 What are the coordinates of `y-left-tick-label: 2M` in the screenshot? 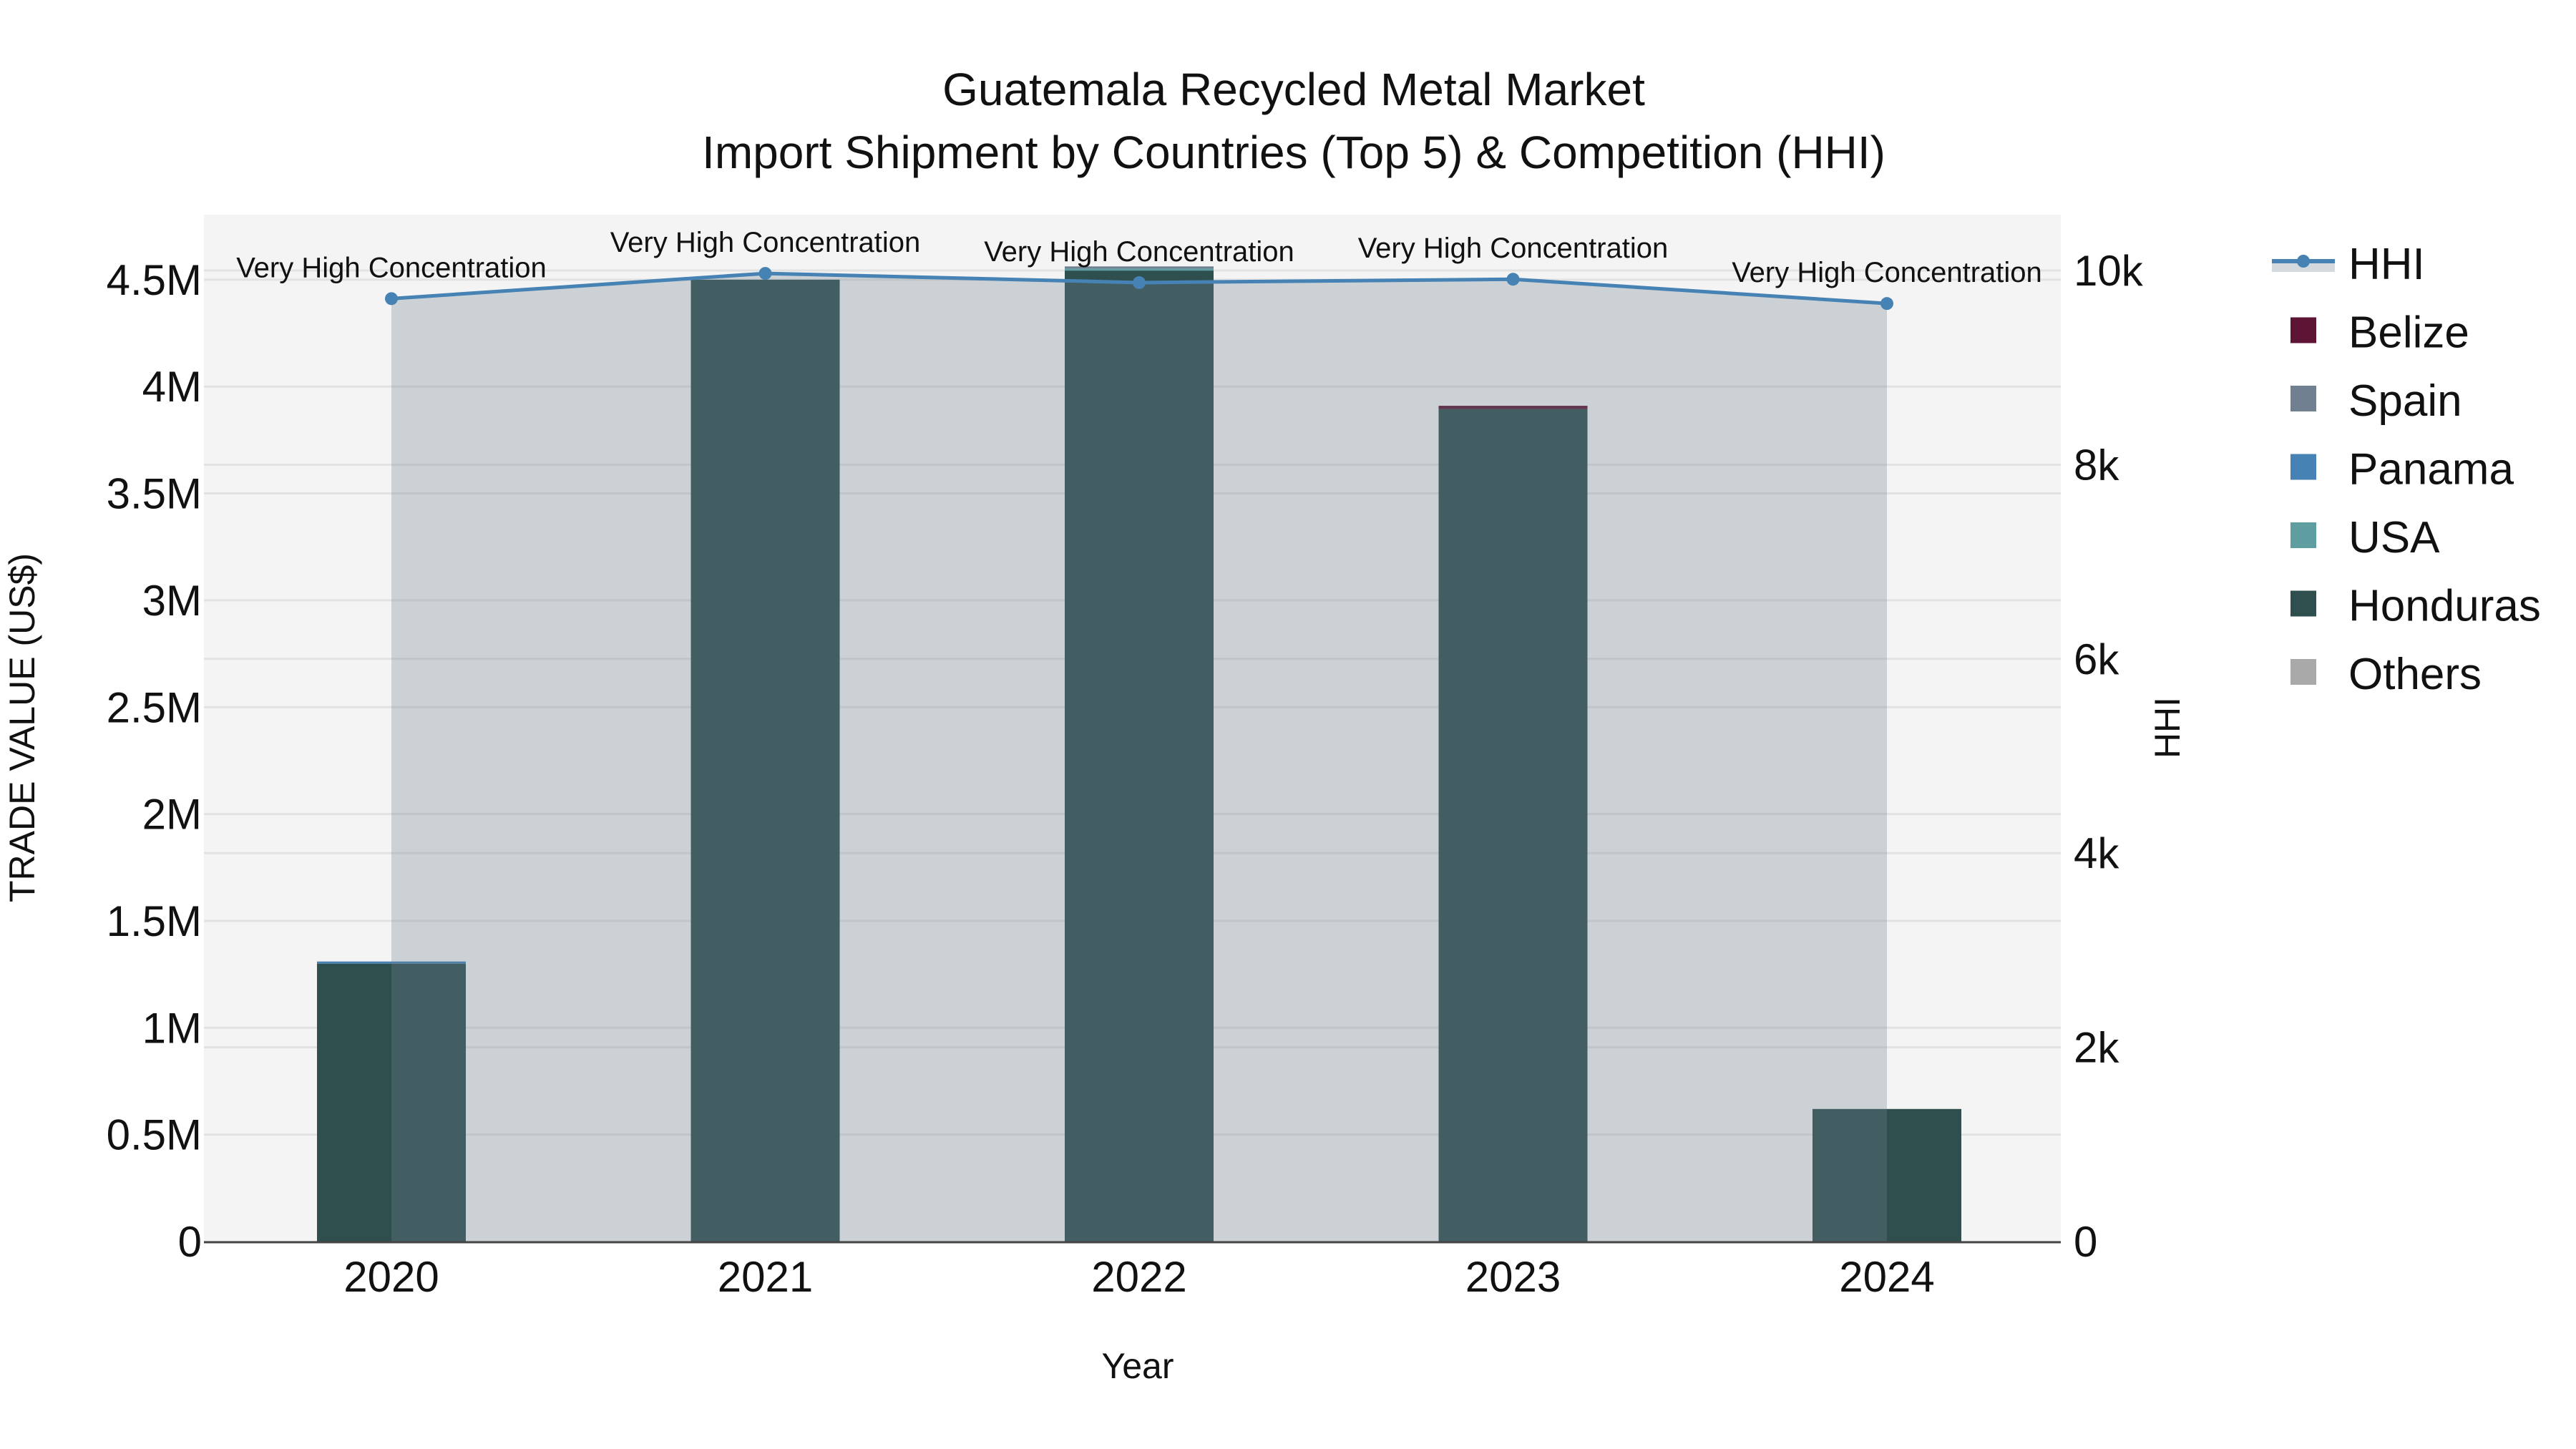 It's located at (172, 815).